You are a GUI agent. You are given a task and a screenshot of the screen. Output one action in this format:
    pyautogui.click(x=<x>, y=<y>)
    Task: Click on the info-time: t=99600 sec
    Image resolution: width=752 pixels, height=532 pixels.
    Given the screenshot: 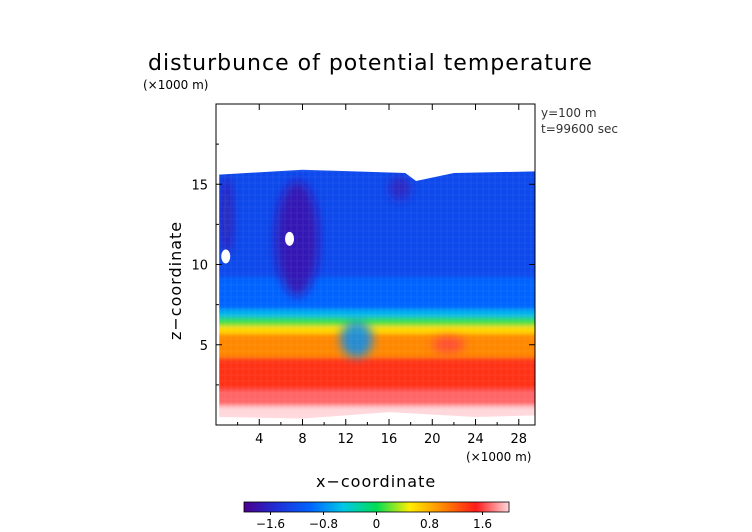 What is the action you would take?
    pyautogui.click(x=579, y=129)
    